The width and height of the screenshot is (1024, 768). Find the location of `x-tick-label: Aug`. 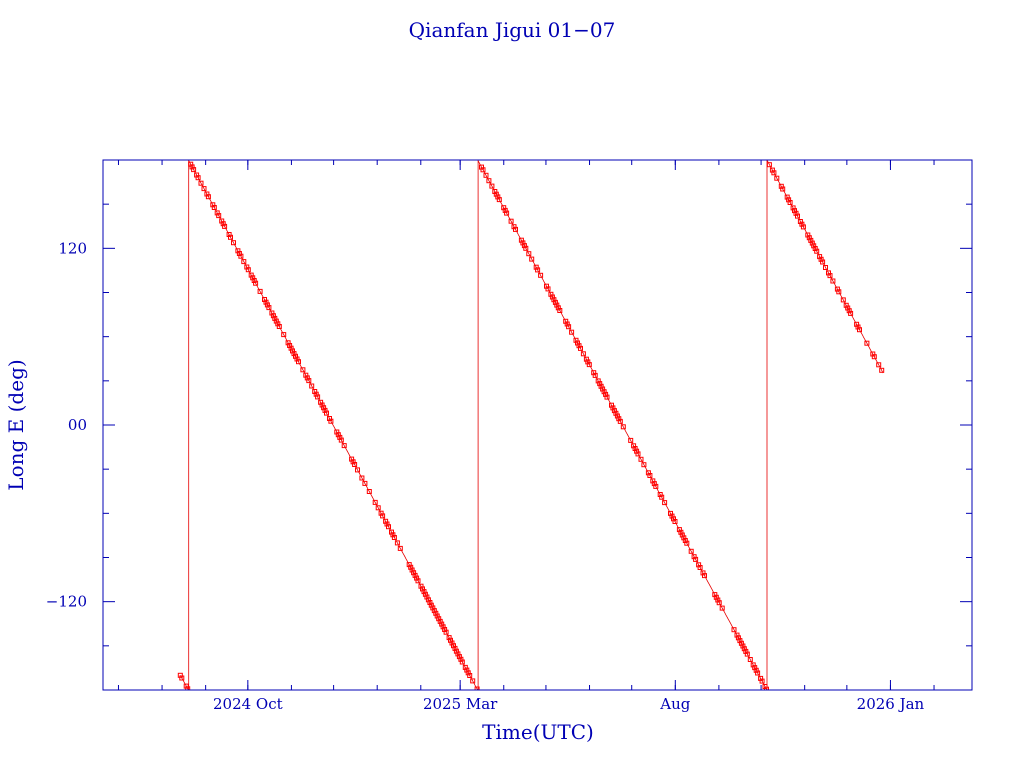

x-tick-label: Aug is located at coordinates (674, 704).